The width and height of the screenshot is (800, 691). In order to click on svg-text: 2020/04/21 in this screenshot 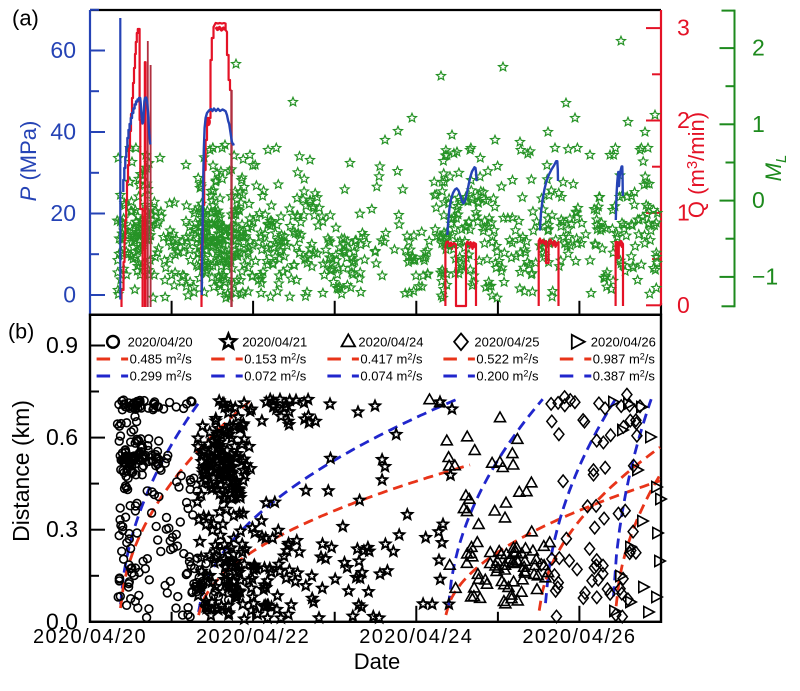, I will do `click(274, 342)`.